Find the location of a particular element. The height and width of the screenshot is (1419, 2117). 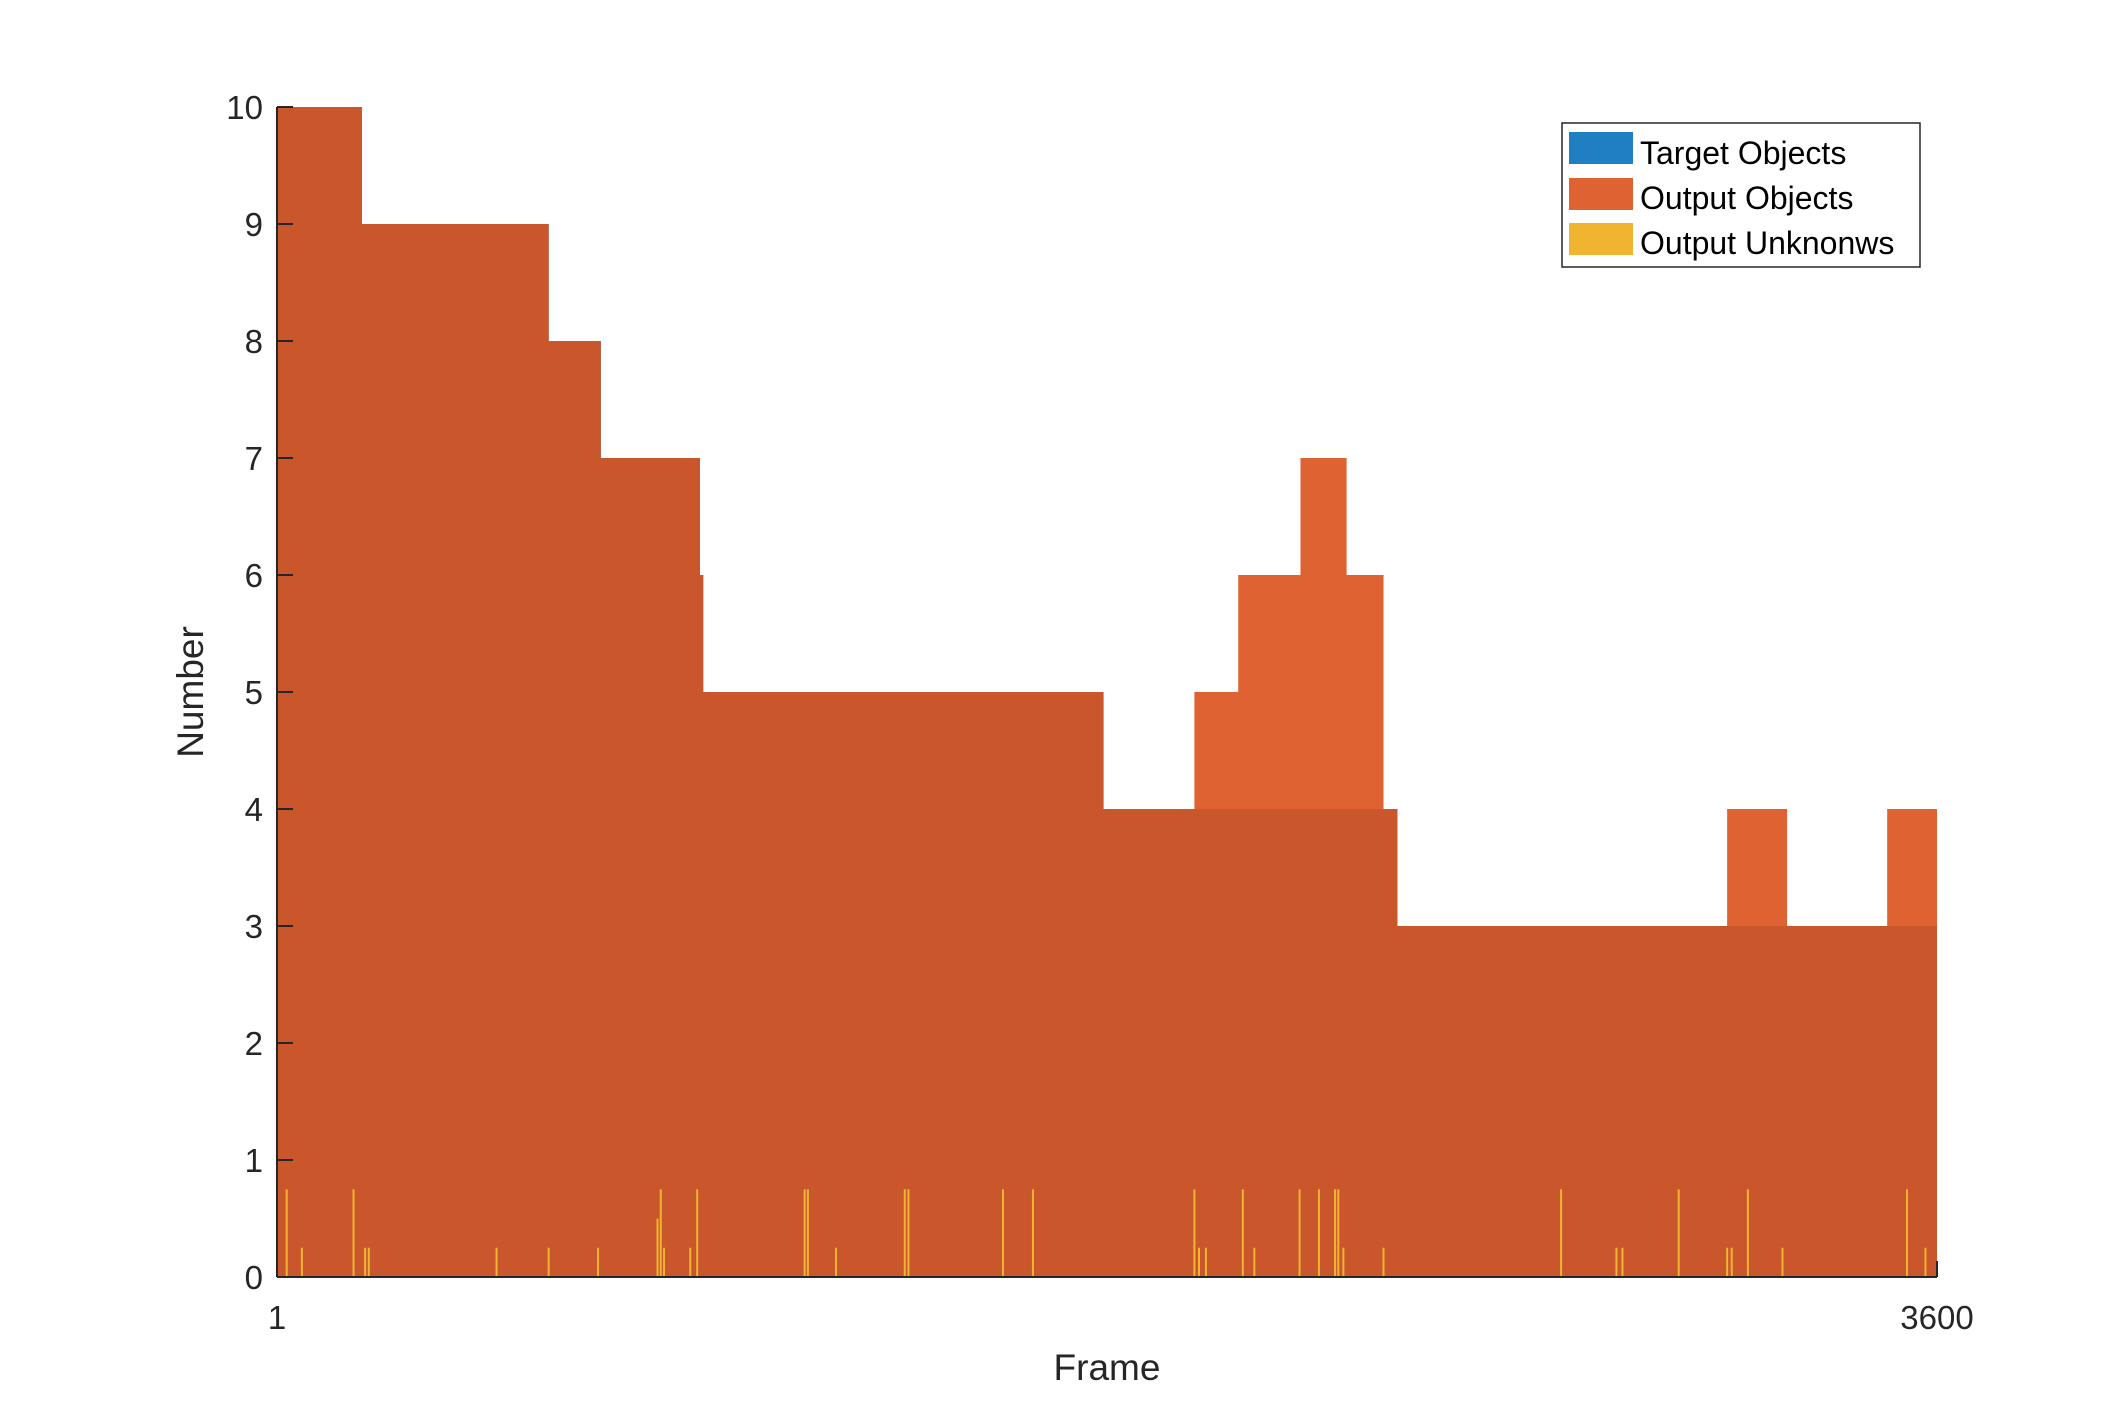

y-tick-label-9: 9 is located at coordinates (254, 224).